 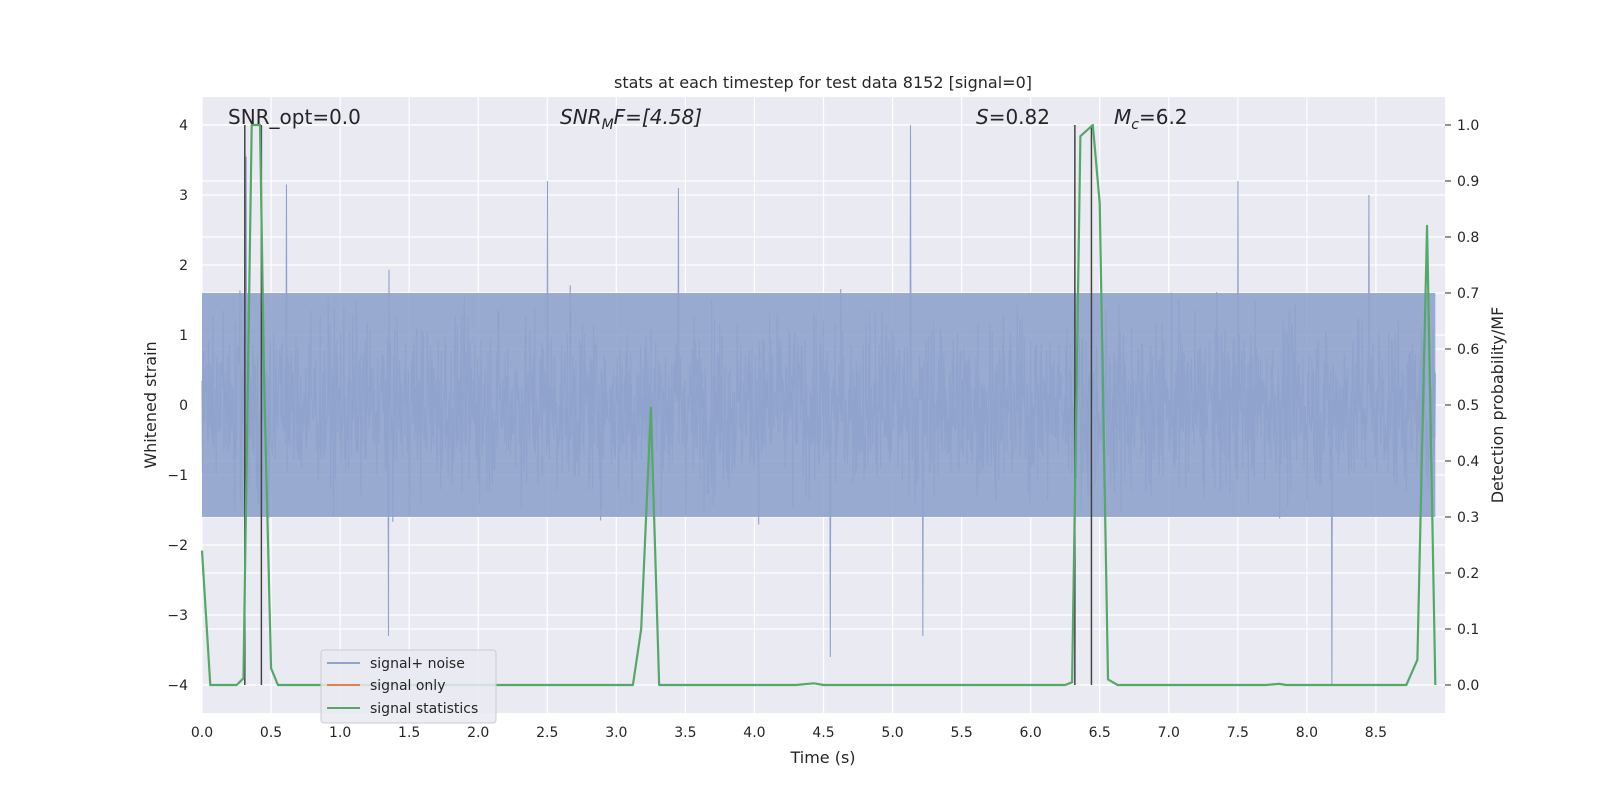 I want to click on annotation-mc-tail: =6.2, so click(x=1163, y=117).